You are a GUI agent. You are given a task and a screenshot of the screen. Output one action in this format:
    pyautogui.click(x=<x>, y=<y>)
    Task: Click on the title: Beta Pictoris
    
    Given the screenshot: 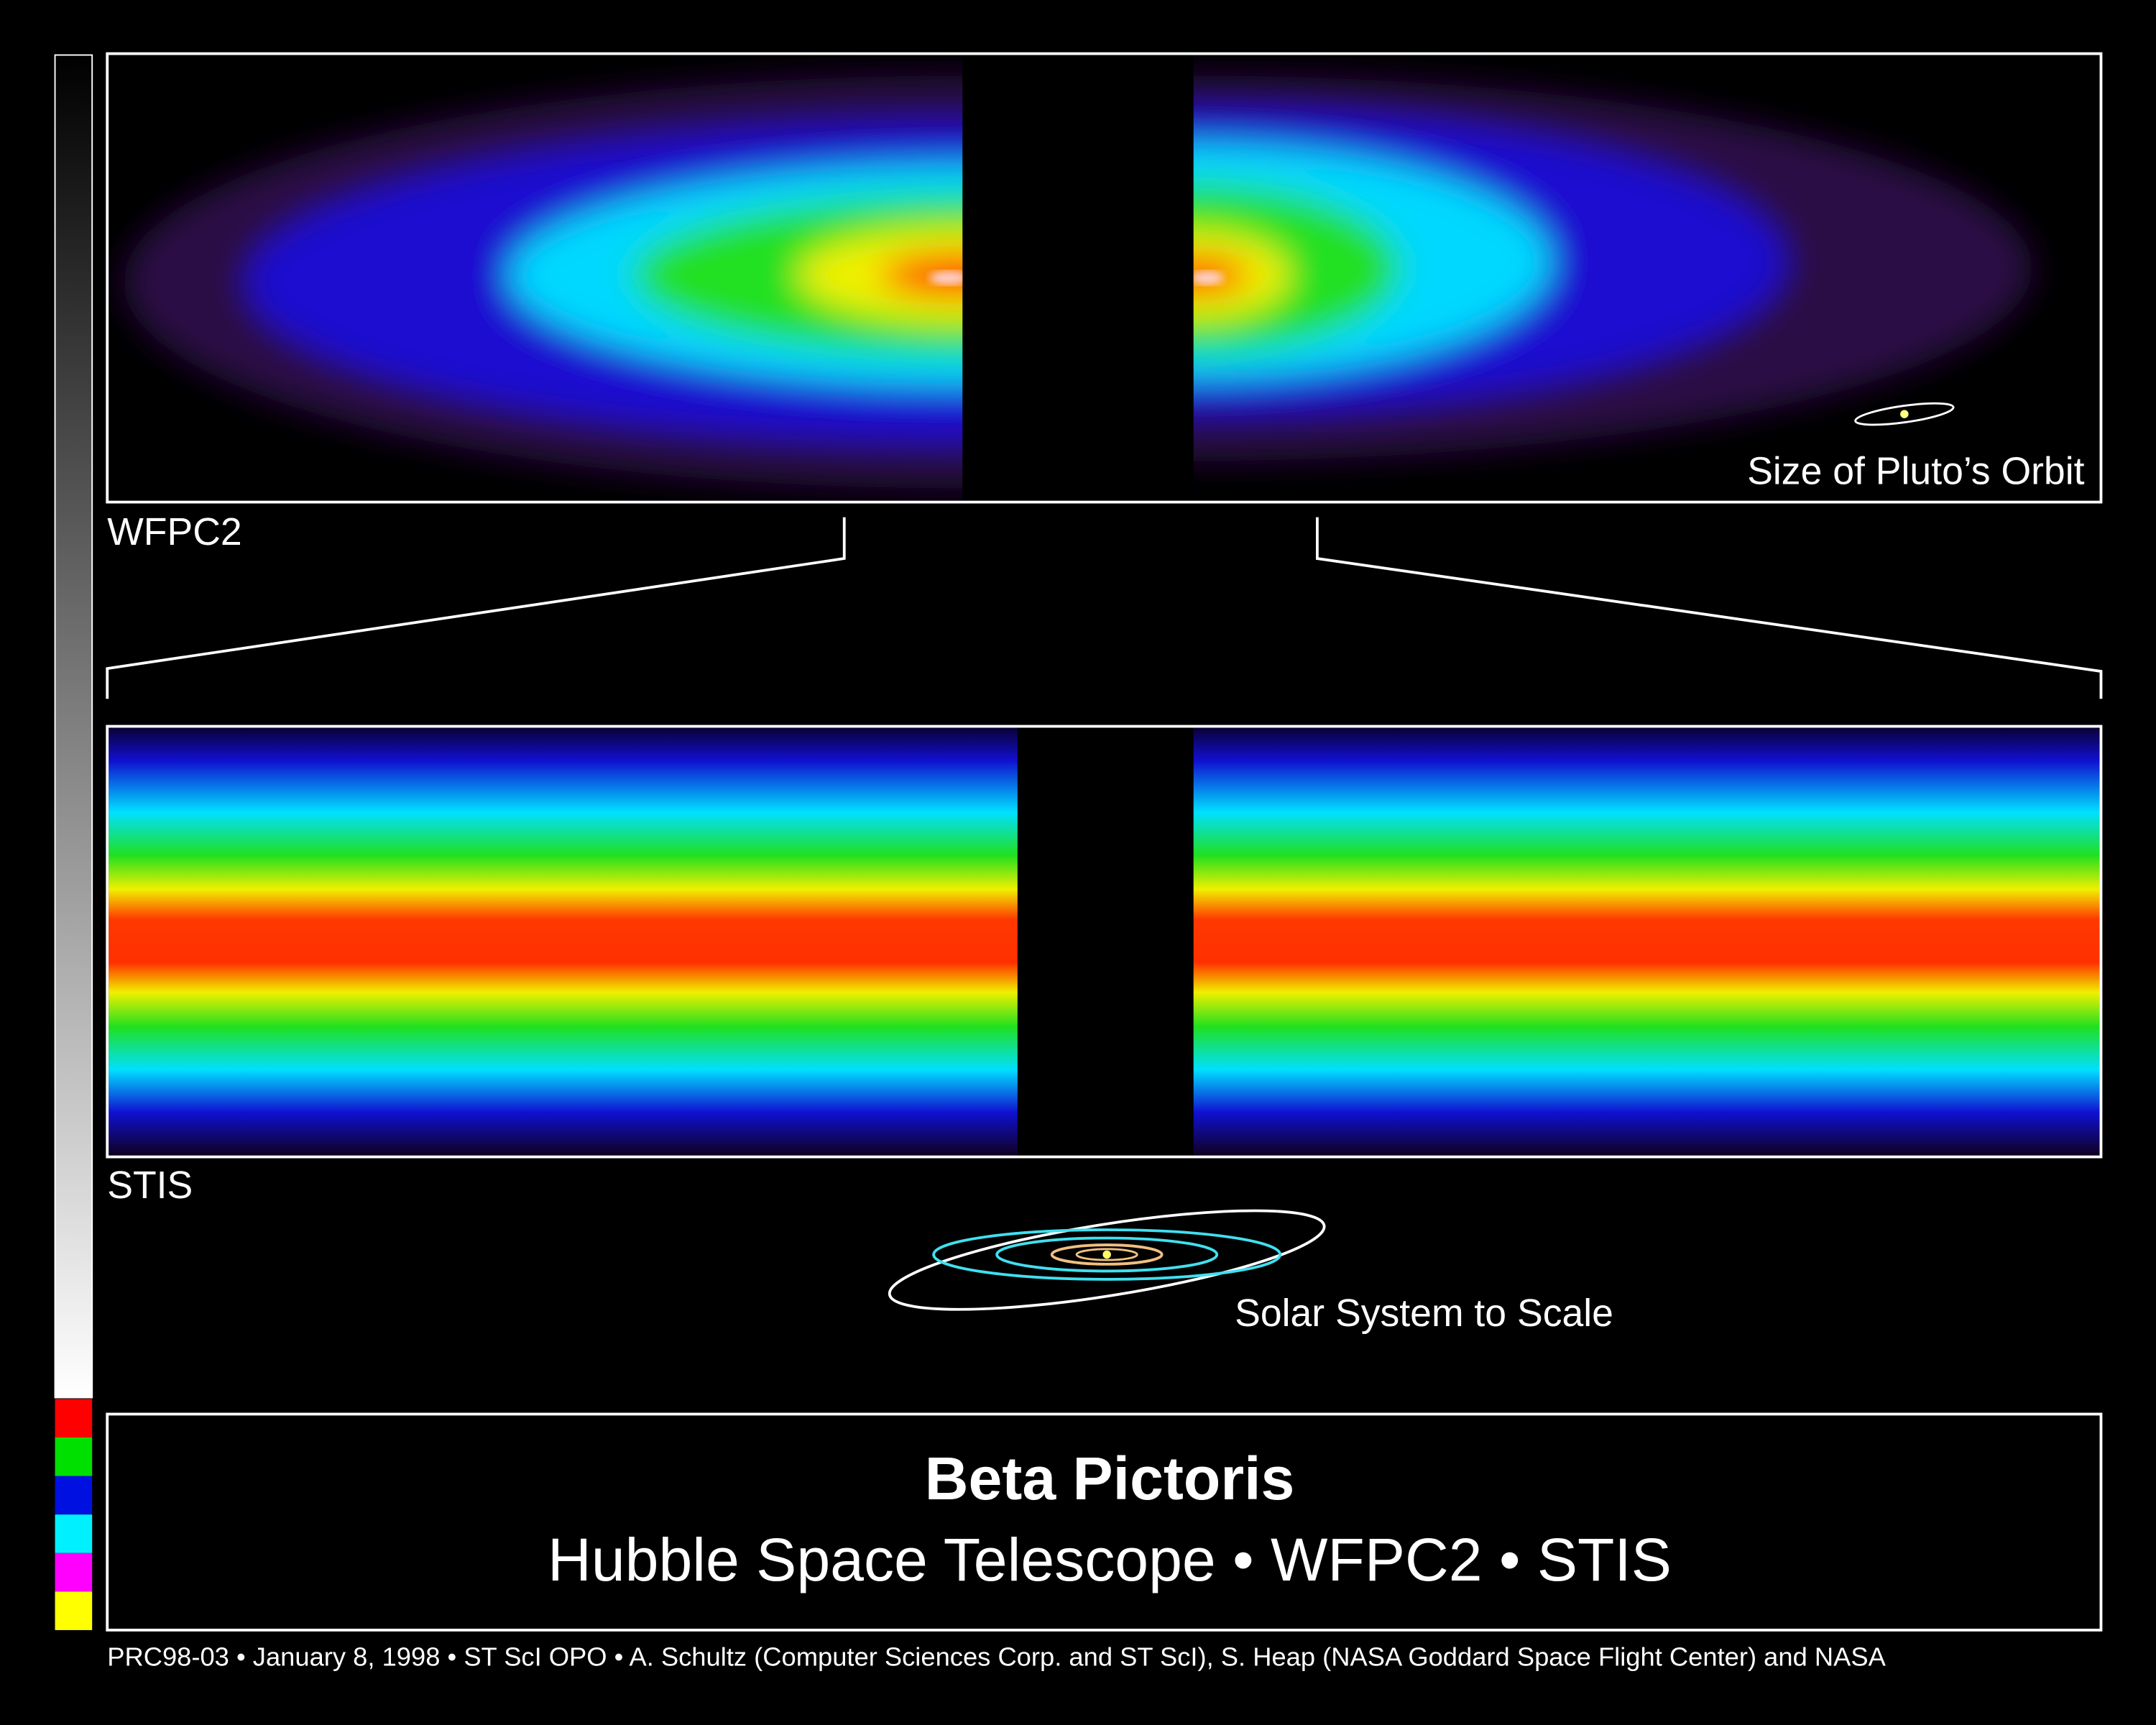 What is the action you would take?
    pyautogui.click(x=1110, y=1478)
    